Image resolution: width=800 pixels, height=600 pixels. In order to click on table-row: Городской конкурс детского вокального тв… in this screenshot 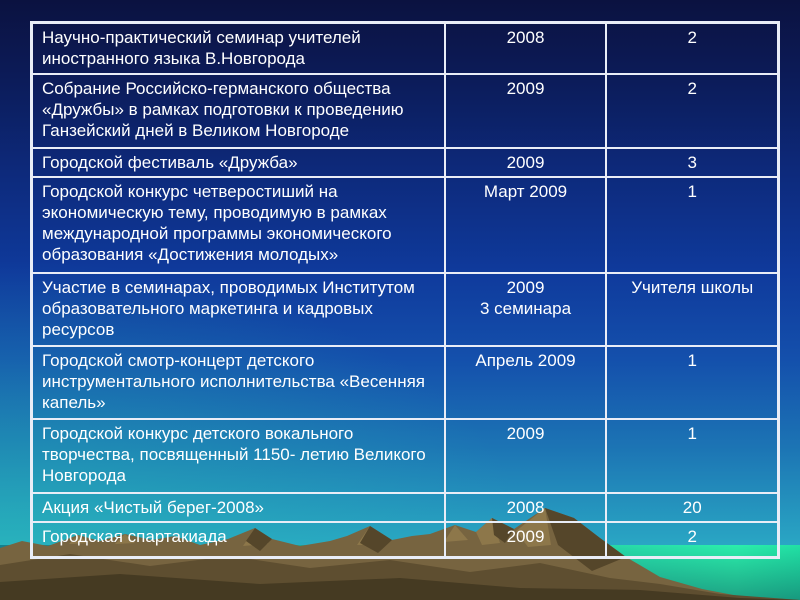, I will do `click(405, 455)`.